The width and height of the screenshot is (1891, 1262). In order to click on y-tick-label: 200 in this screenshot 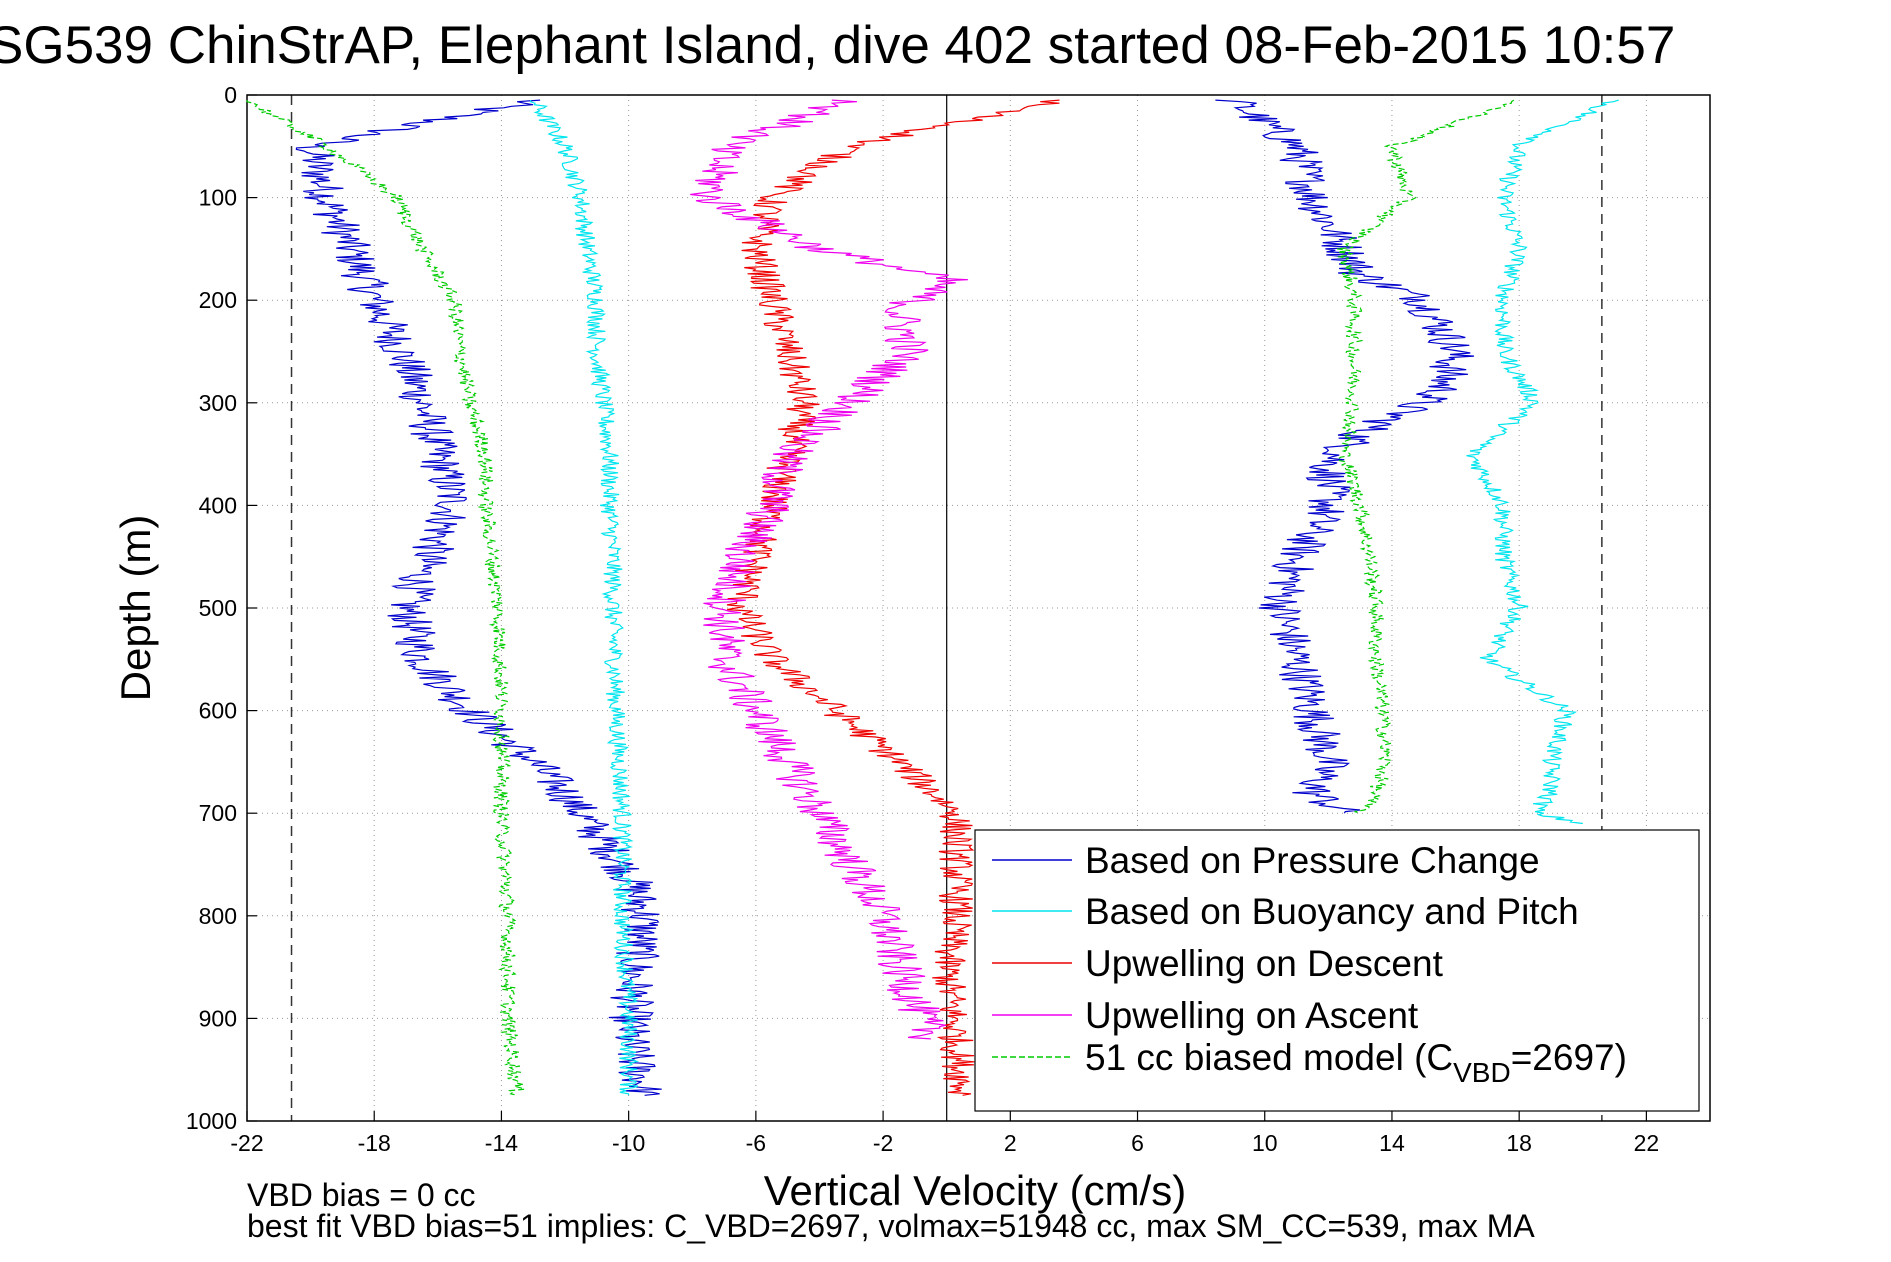, I will do `click(218, 300)`.